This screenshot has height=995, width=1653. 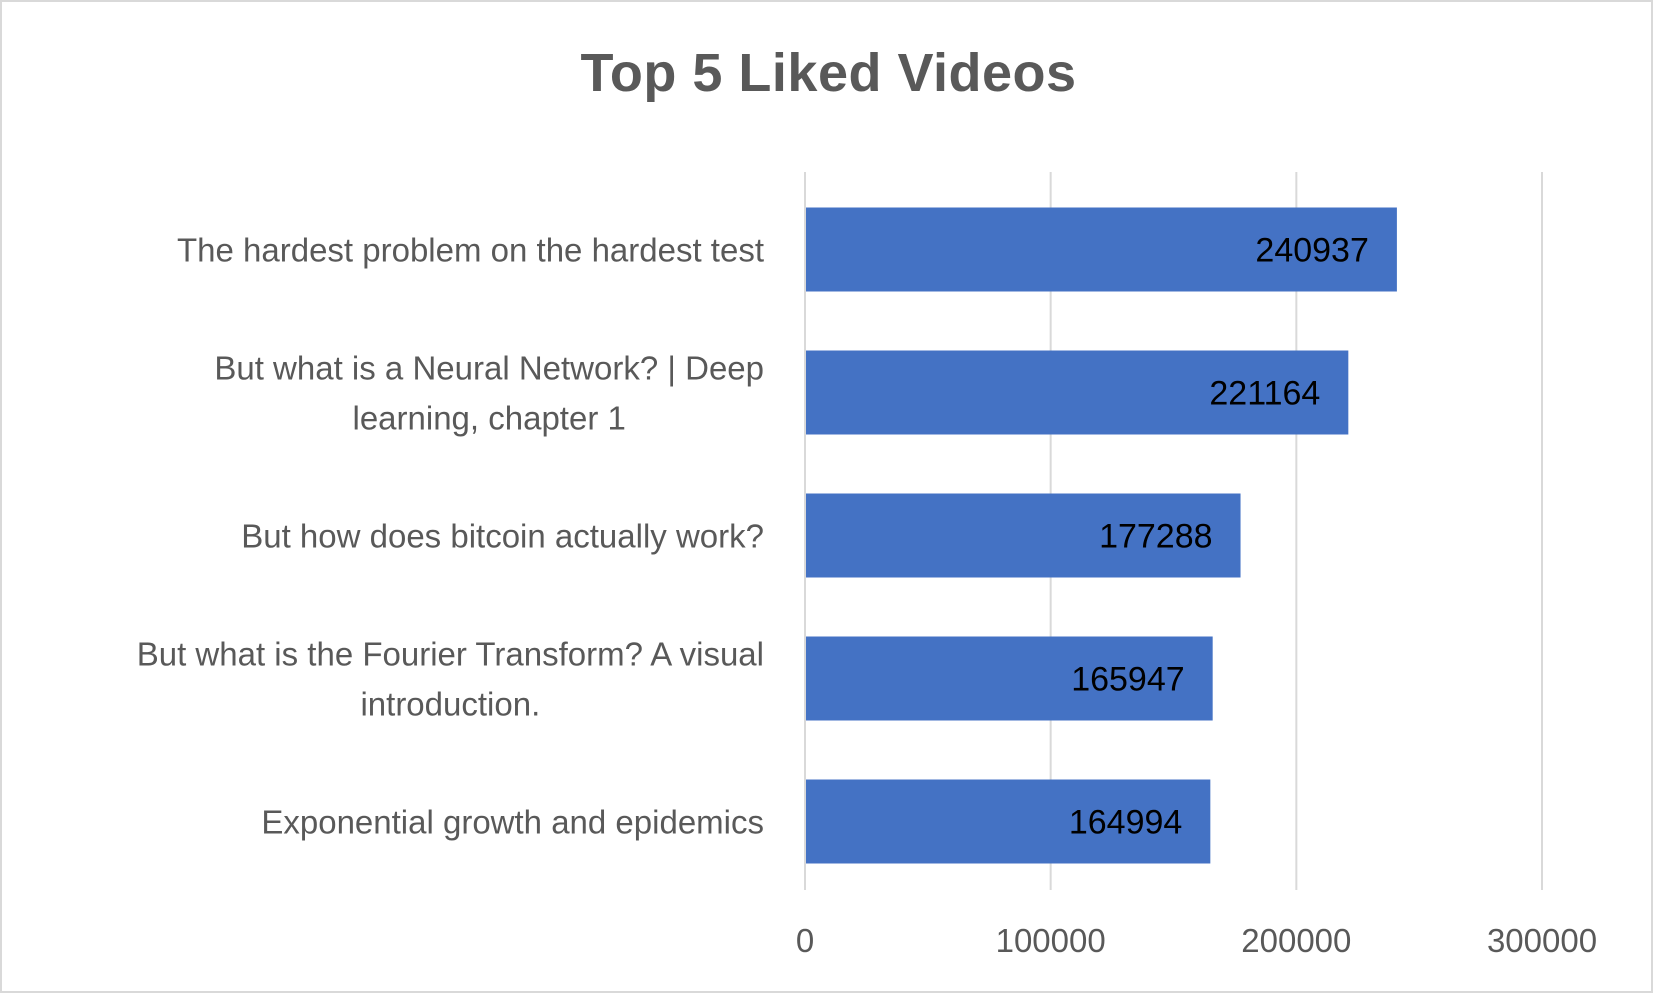 I want to click on category-label-3: But how does bitcoin actually work?, so click(x=502, y=536).